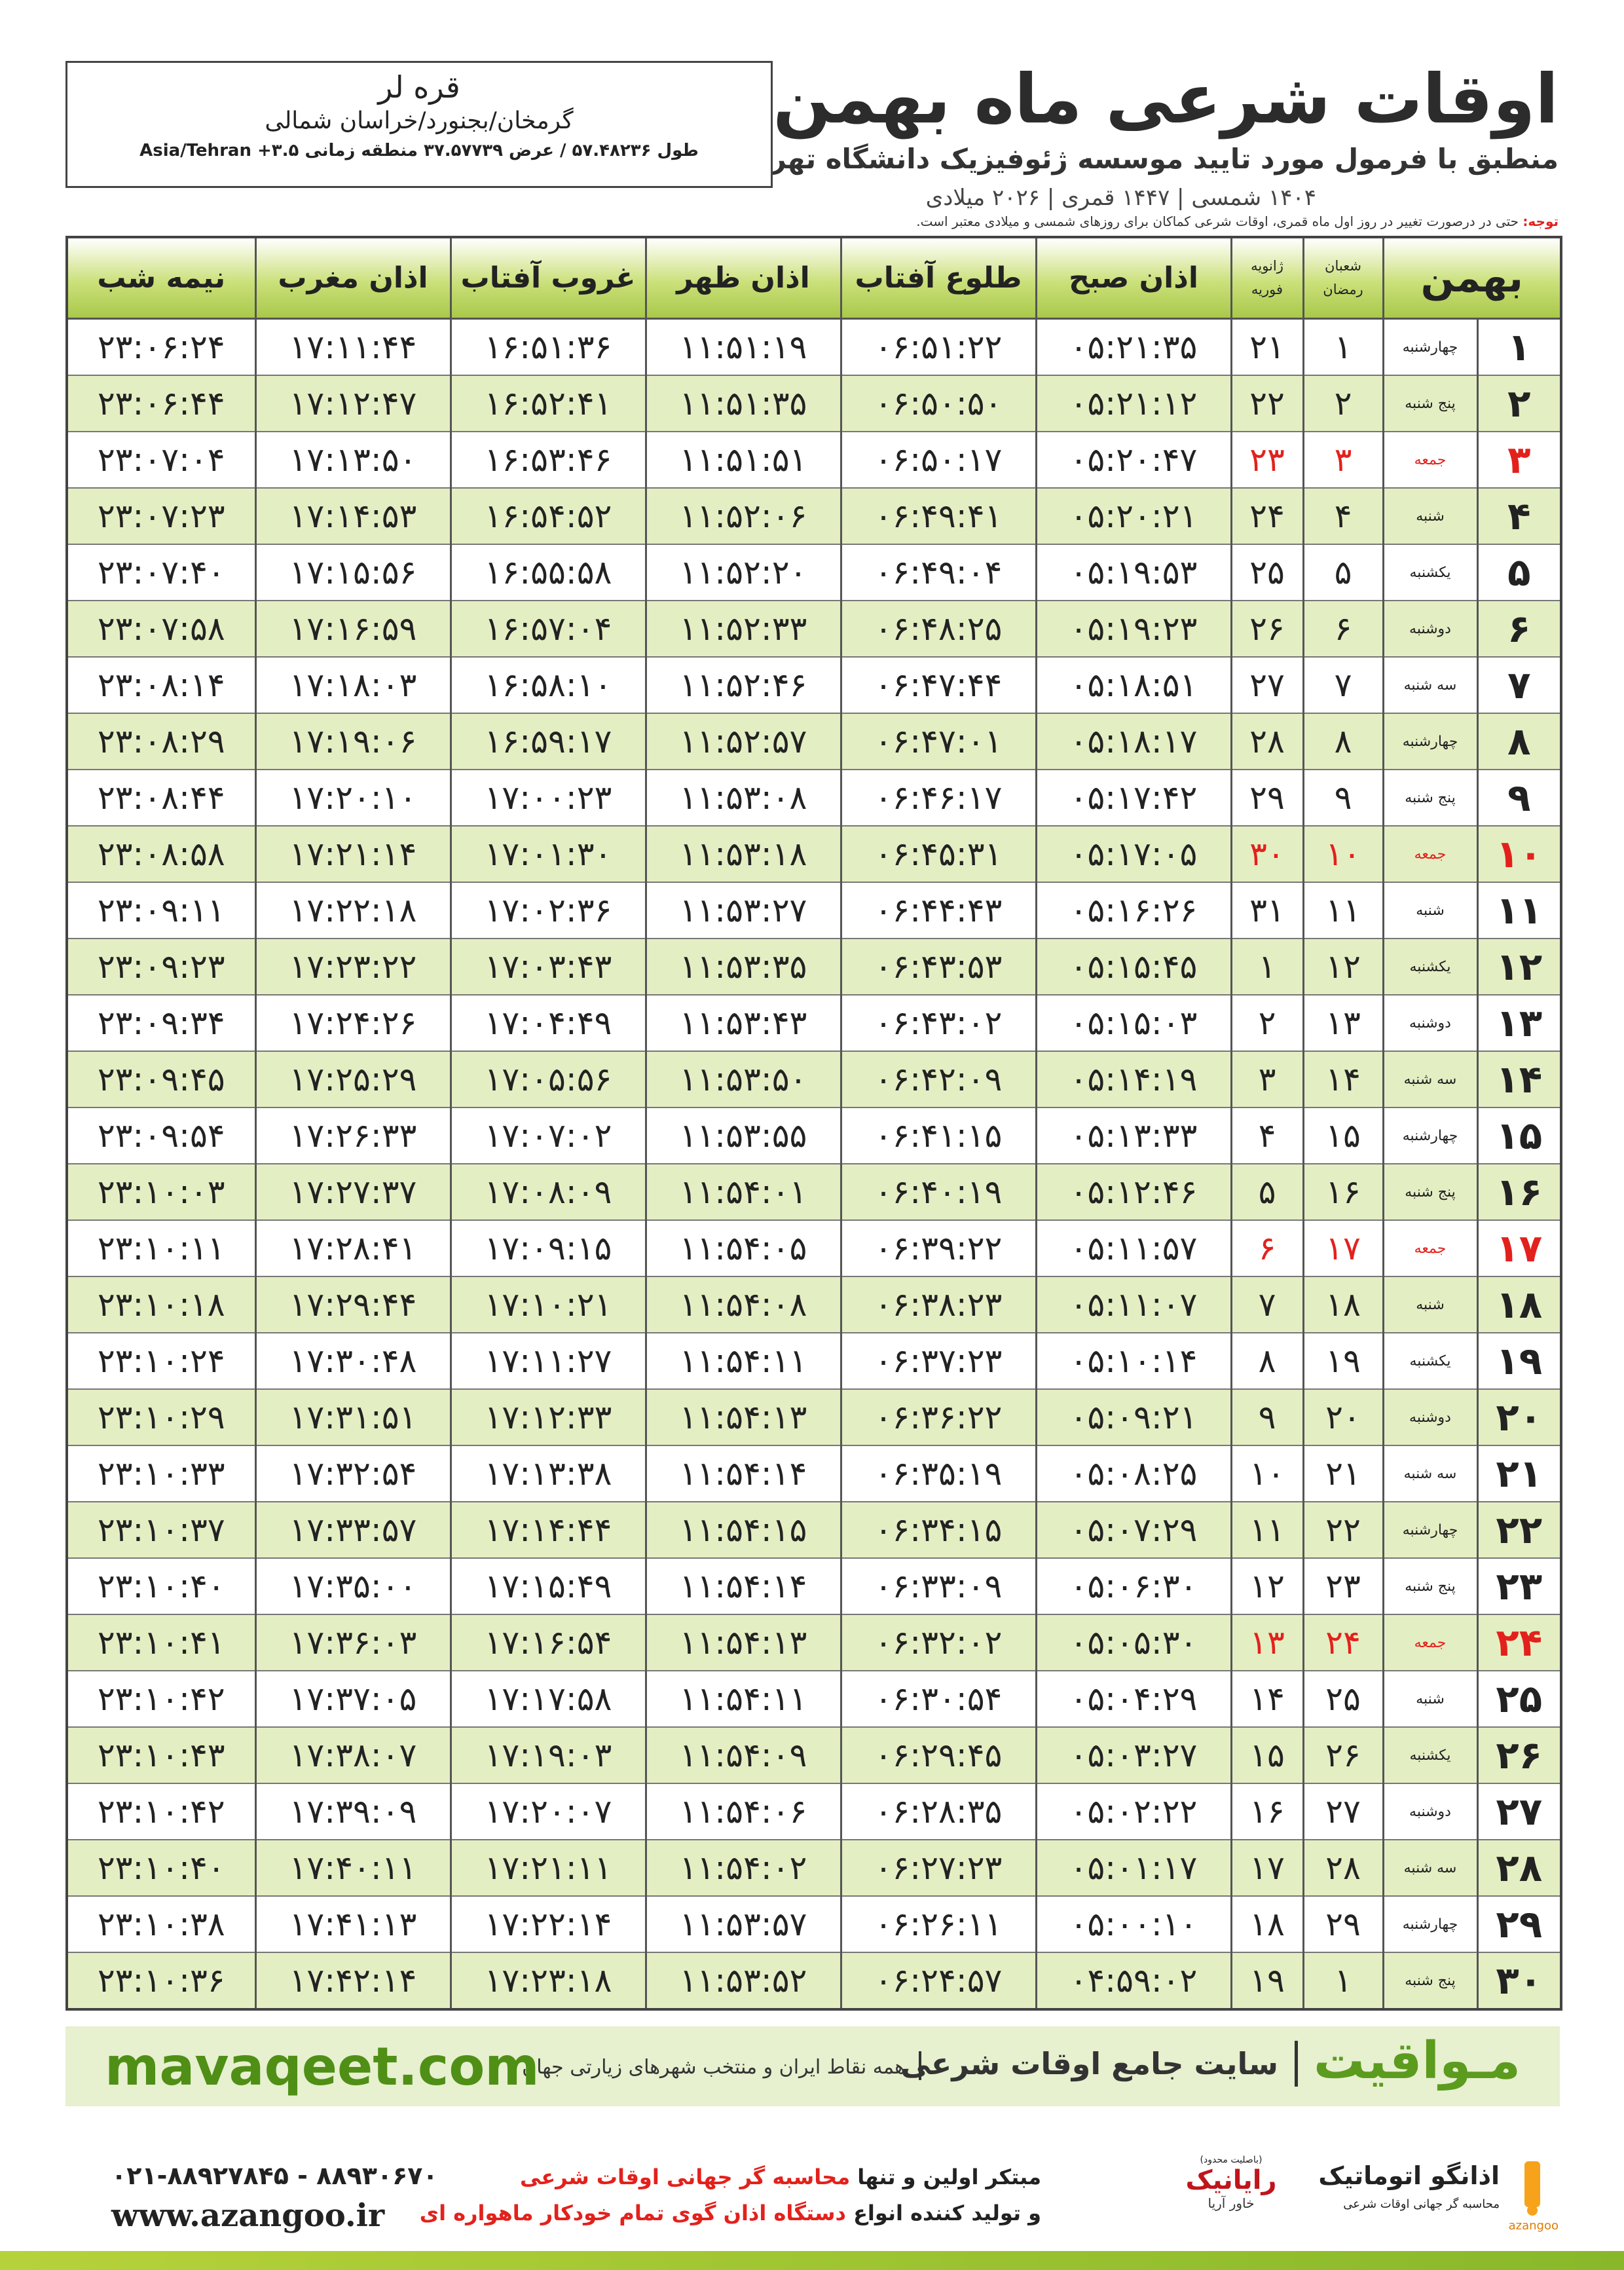 The image size is (1624, 2270). What do you see at coordinates (1430, 1642) in the screenshot?
I see `table-cell: جمعه` at bounding box center [1430, 1642].